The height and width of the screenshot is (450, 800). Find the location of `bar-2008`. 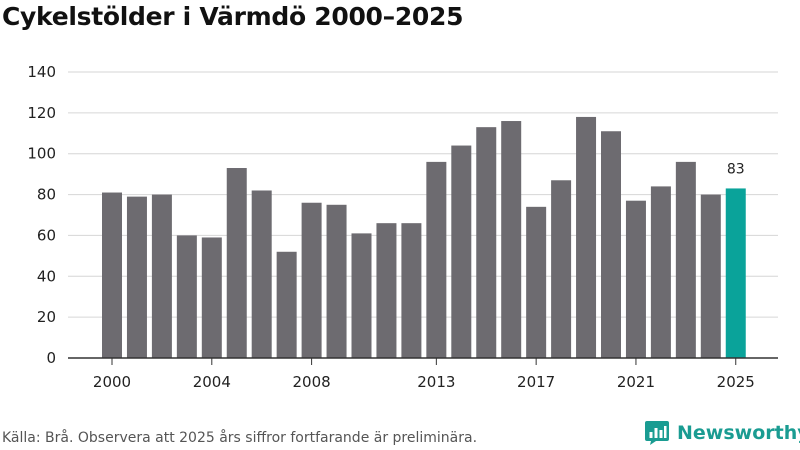

bar-2008 is located at coordinates (311, 280).